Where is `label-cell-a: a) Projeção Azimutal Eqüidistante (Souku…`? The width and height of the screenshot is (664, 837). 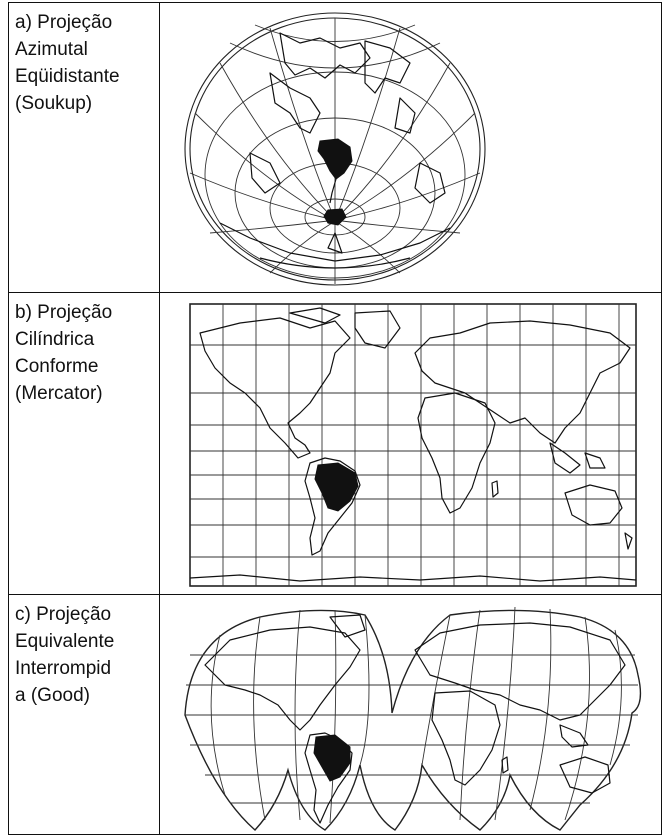
label-cell-a: a) Projeção Azimutal Eqüidistante (Souku… is located at coordinates (84, 147).